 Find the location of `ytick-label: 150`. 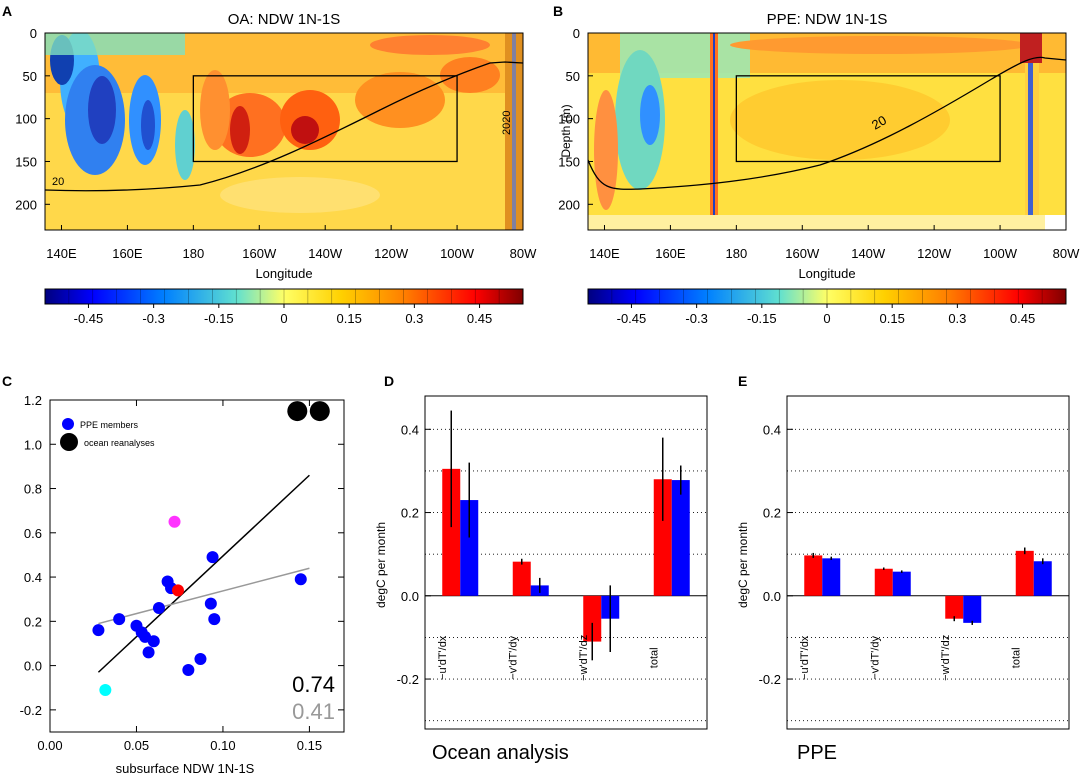

ytick-label: 150 is located at coordinates (569, 161).